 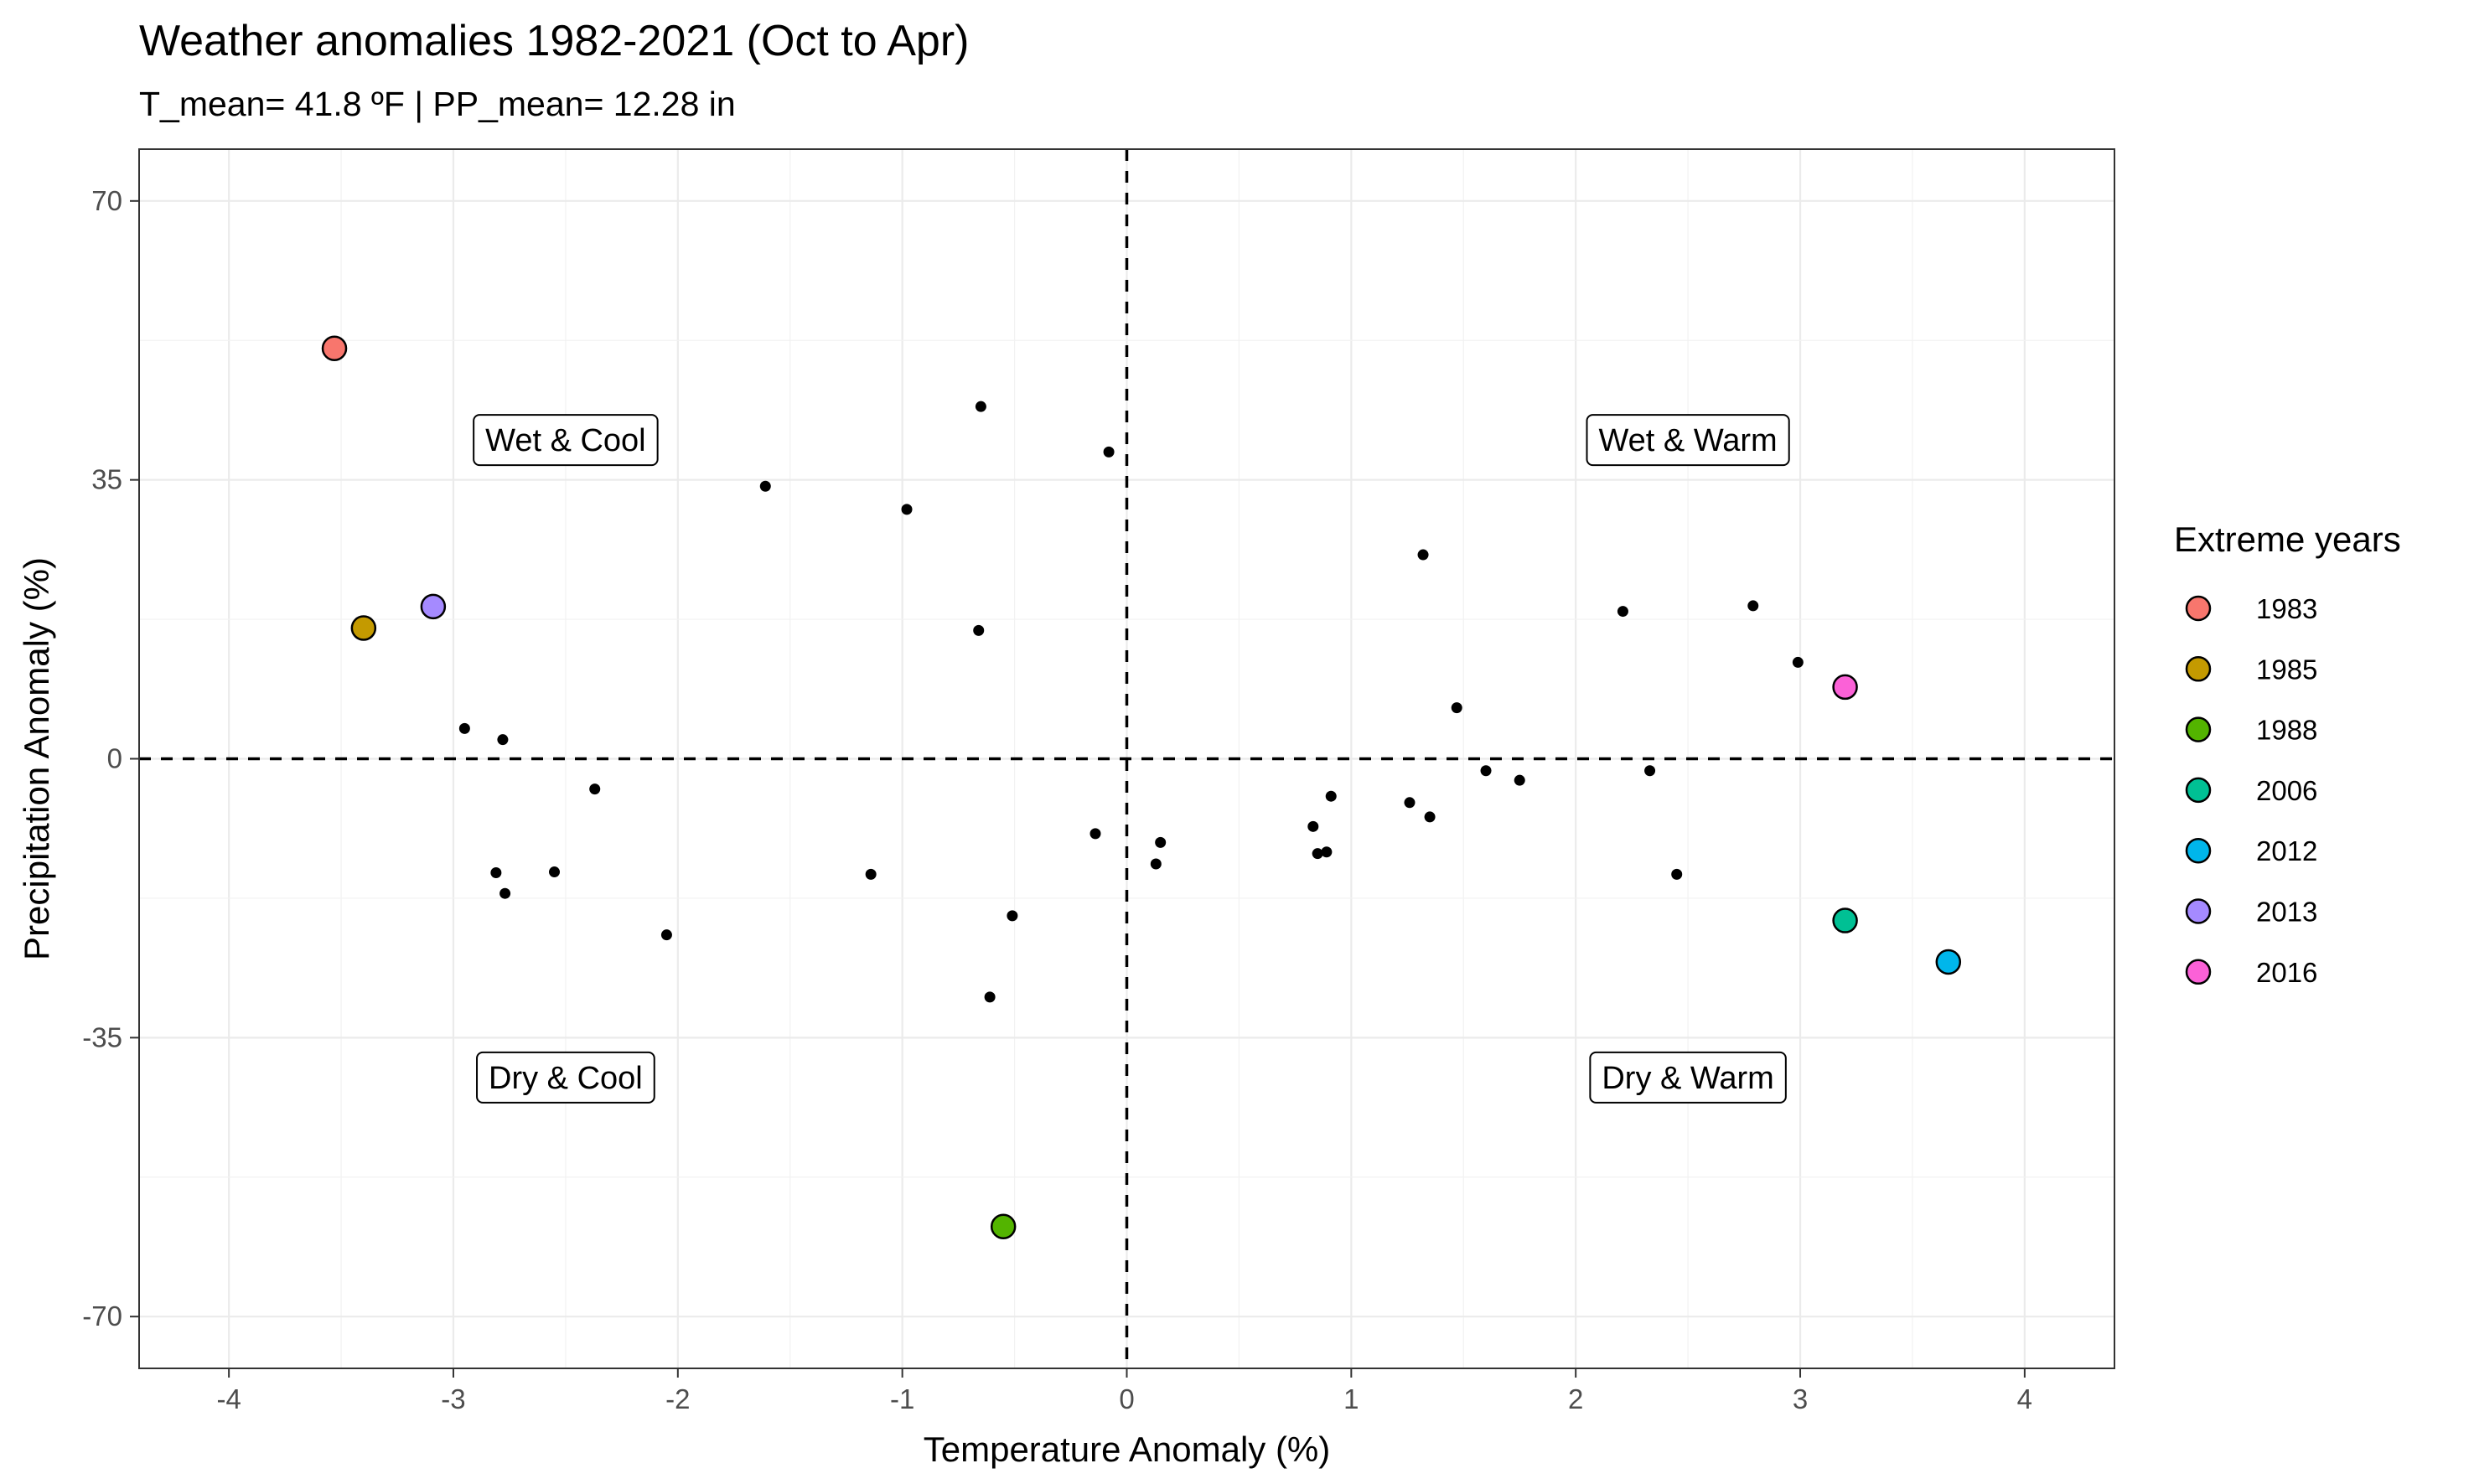 What do you see at coordinates (678, 1399) in the screenshot?
I see `x-tick-label: -2` at bounding box center [678, 1399].